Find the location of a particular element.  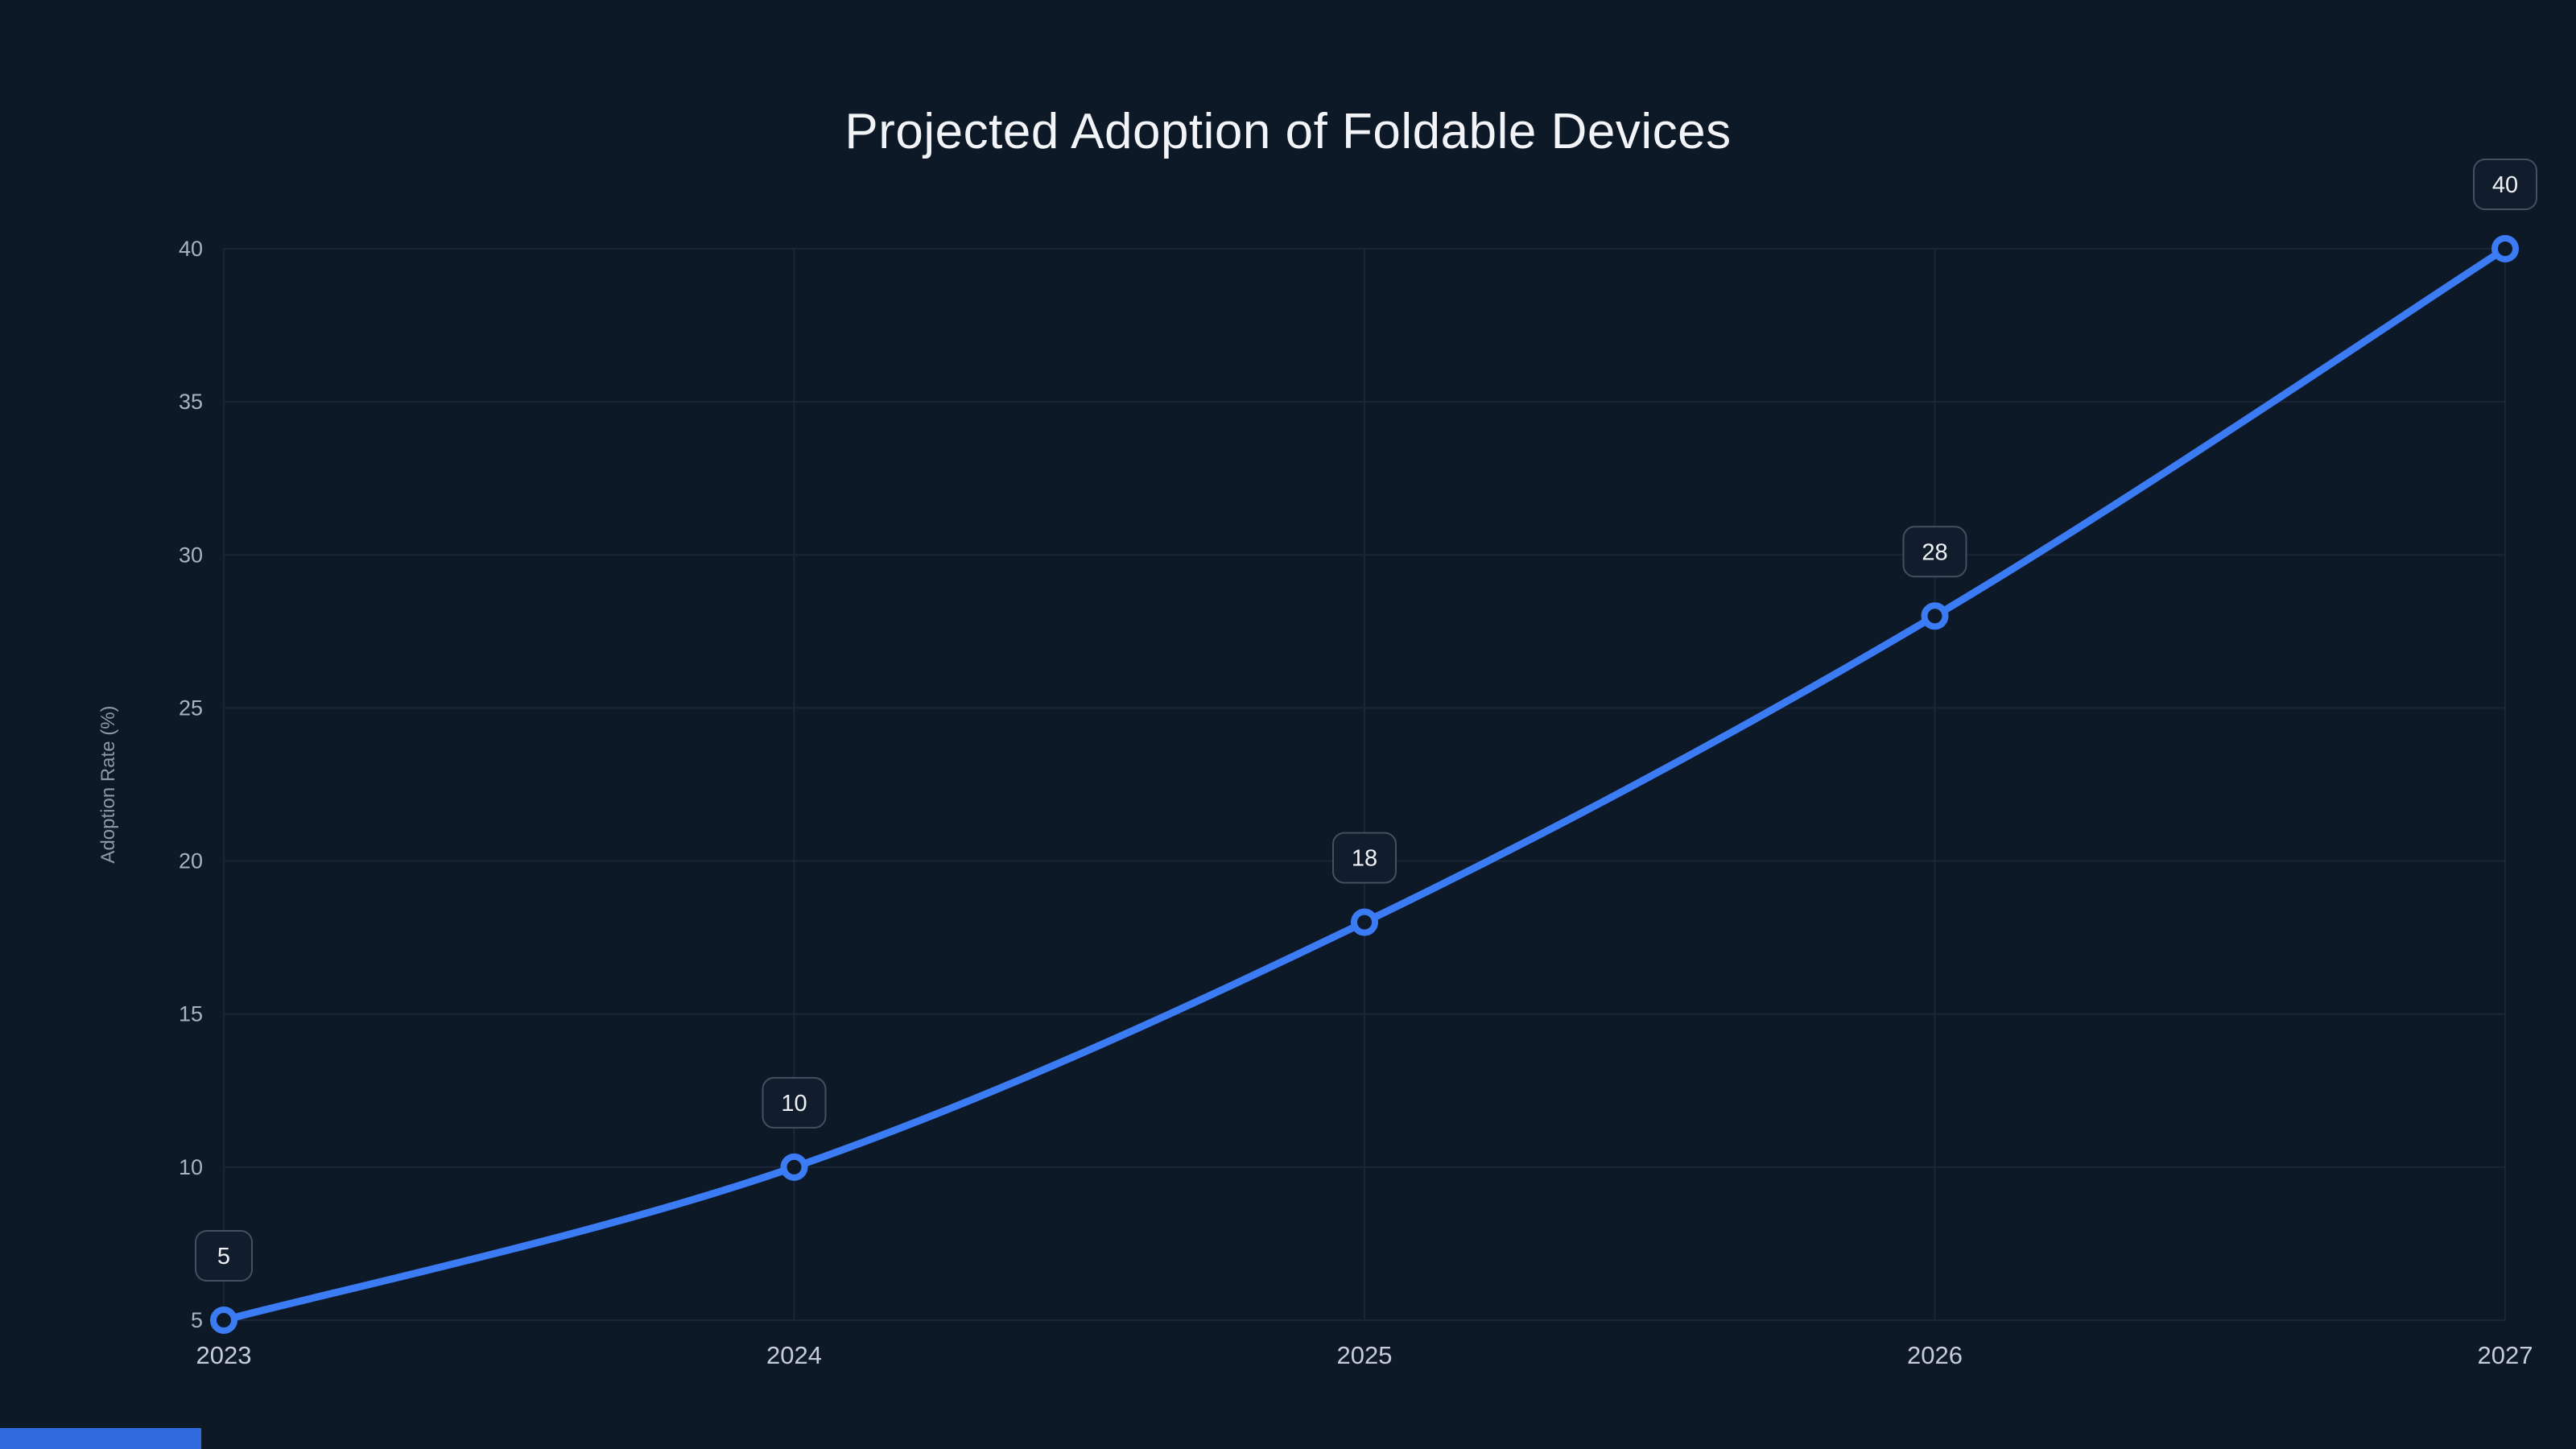

y-tick-label: 35 is located at coordinates (191, 402).